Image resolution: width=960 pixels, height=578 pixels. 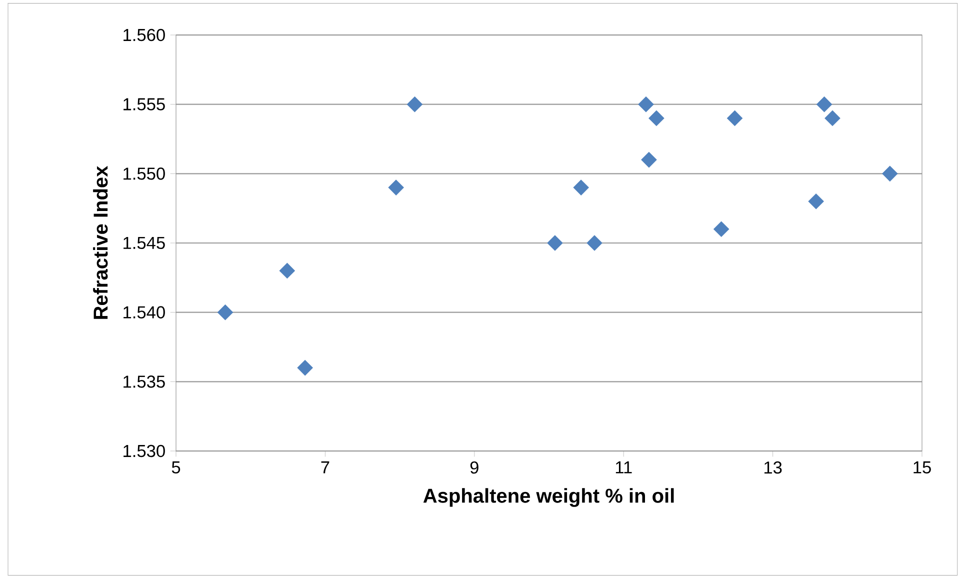 What do you see at coordinates (144, 382) in the screenshot?
I see `y-tick-label: 1.535` at bounding box center [144, 382].